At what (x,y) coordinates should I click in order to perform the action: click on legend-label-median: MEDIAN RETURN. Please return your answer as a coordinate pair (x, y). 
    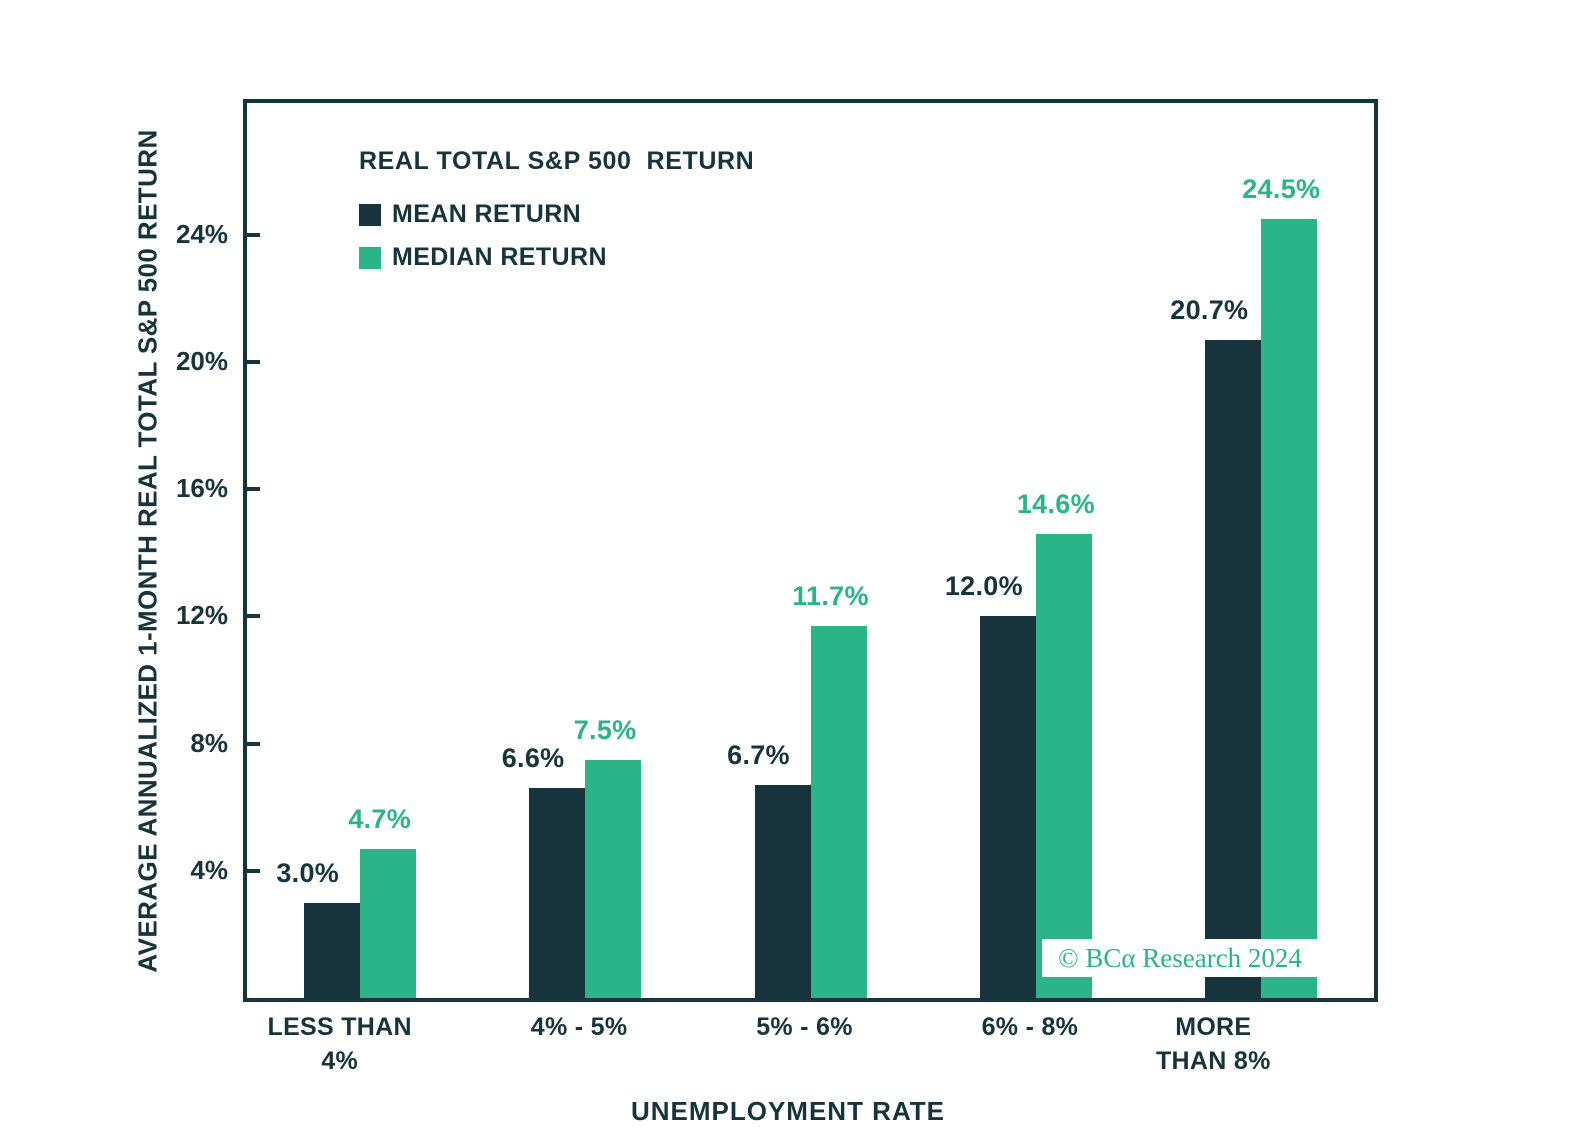
    Looking at the image, I should click on (499, 257).